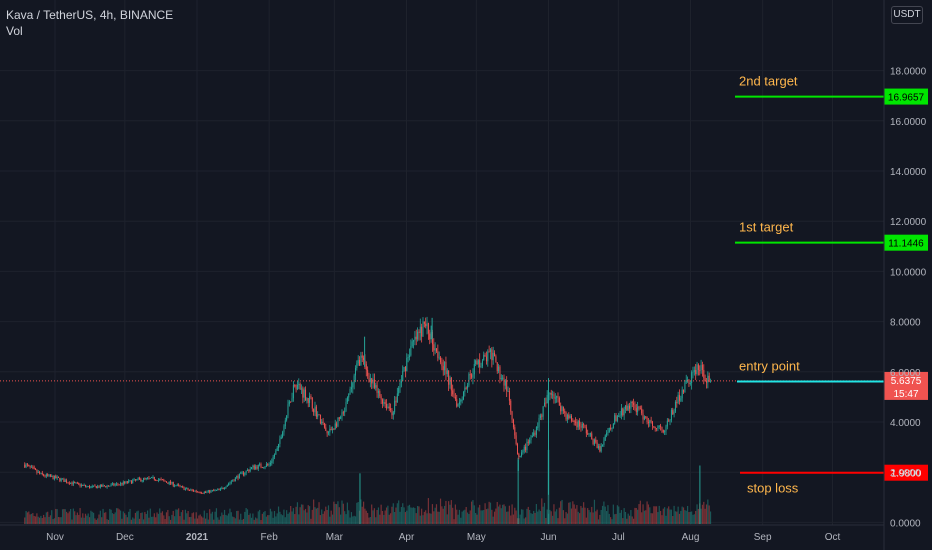  Describe the element at coordinates (908, 272) in the screenshot. I see `y-tick-label: 10.0000` at that location.